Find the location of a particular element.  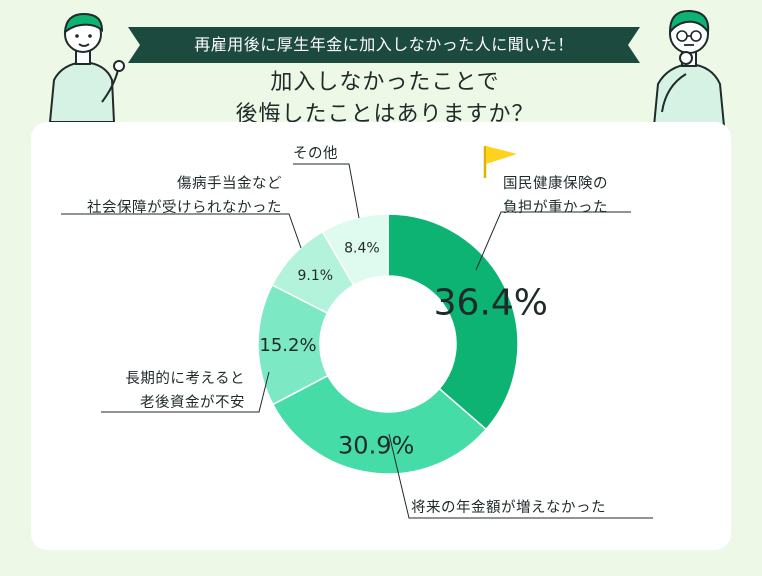

banner-ribbon-shape is located at coordinates (384, 45).